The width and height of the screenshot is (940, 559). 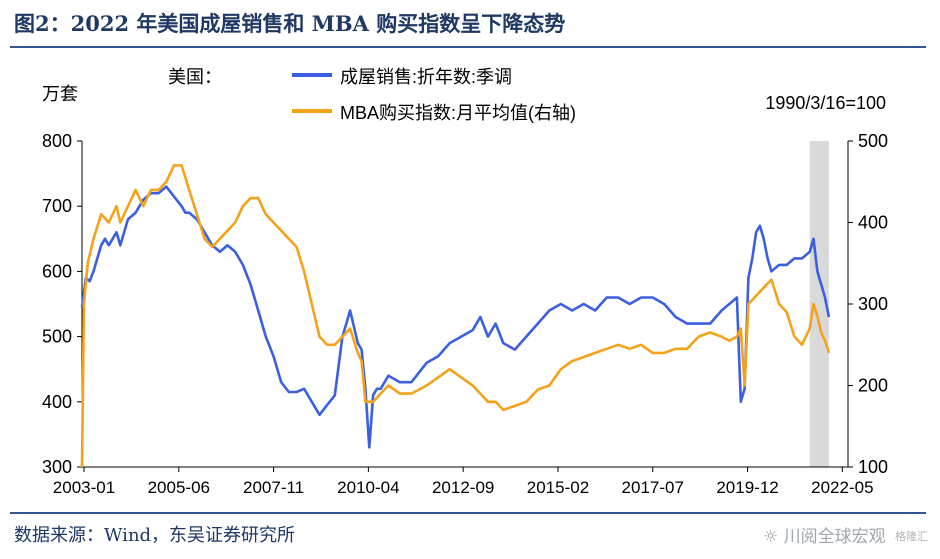 What do you see at coordinates (273, 487) in the screenshot?
I see `x-tick-label: 2007-11` at bounding box center [273, 487].